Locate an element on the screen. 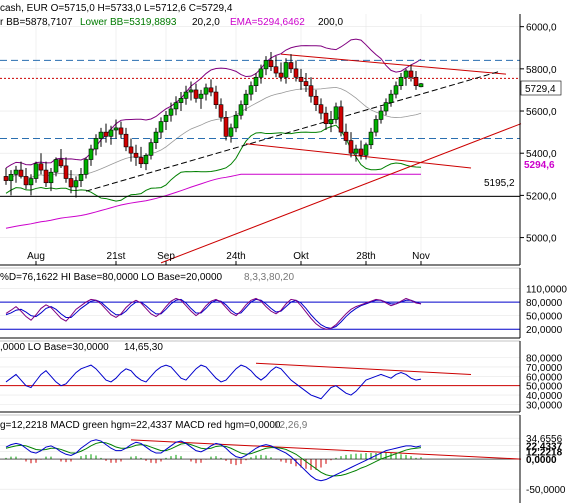 This screenshot has width=573, height=503. lower-channel-trendline is located at coordinates (358, 156).